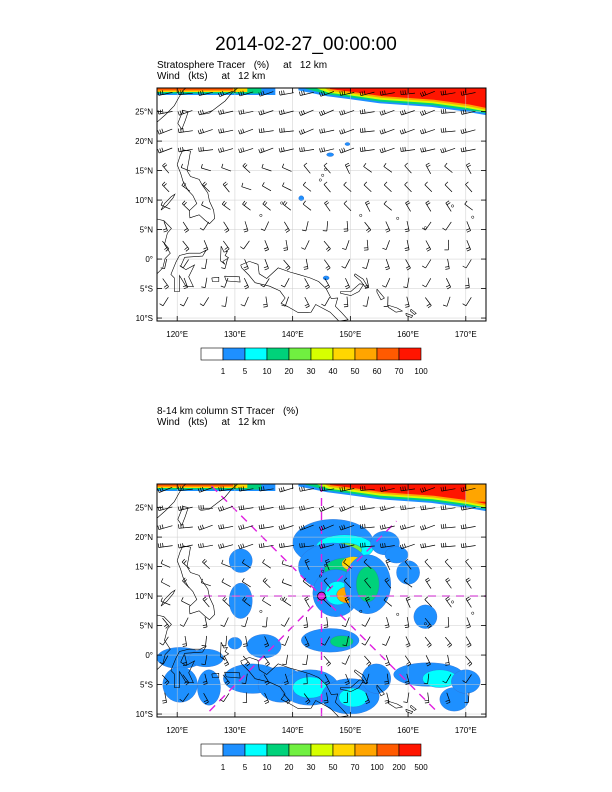 This screenshot has height=792, width=612. I want to click on colorbar-label: 100, so click(421, 371).